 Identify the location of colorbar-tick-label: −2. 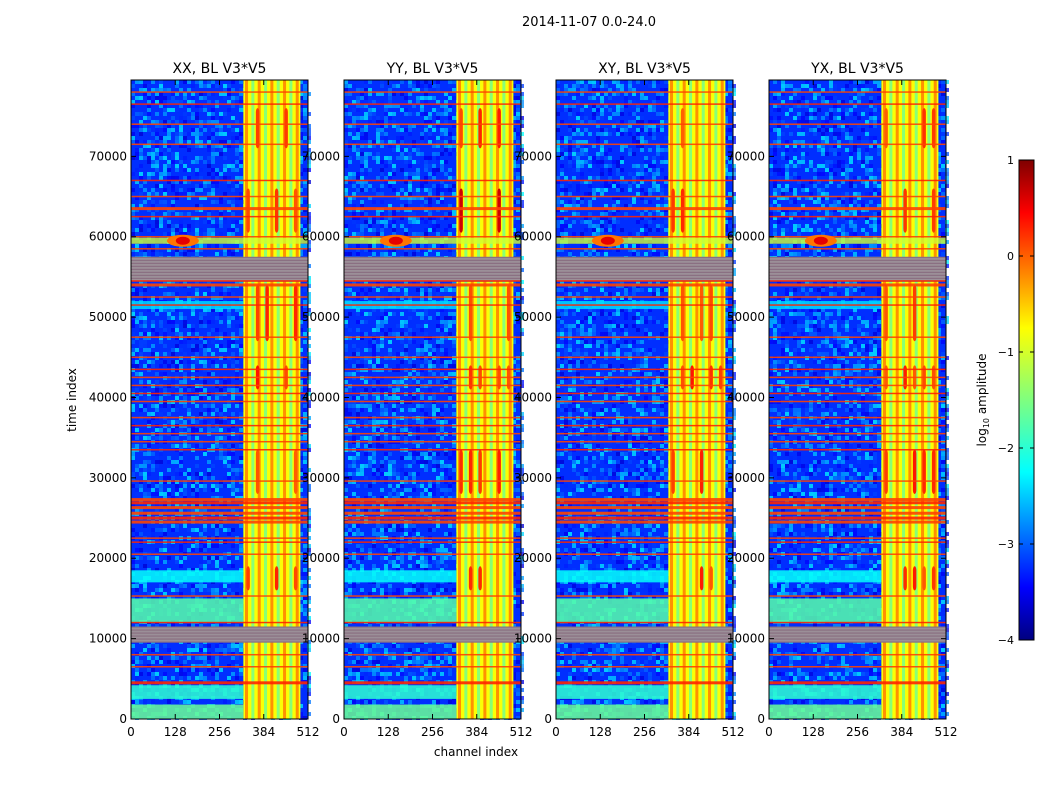
(1006, 448).